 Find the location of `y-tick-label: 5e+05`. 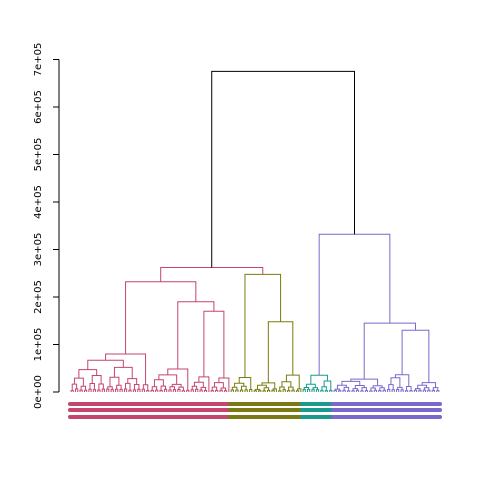

y-tick-label: 5e+05 is located at coordinates (38, 155).